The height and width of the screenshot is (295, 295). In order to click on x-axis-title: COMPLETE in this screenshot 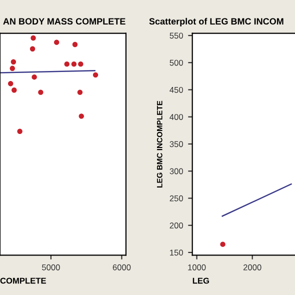, I will do `click(23, 281)`.